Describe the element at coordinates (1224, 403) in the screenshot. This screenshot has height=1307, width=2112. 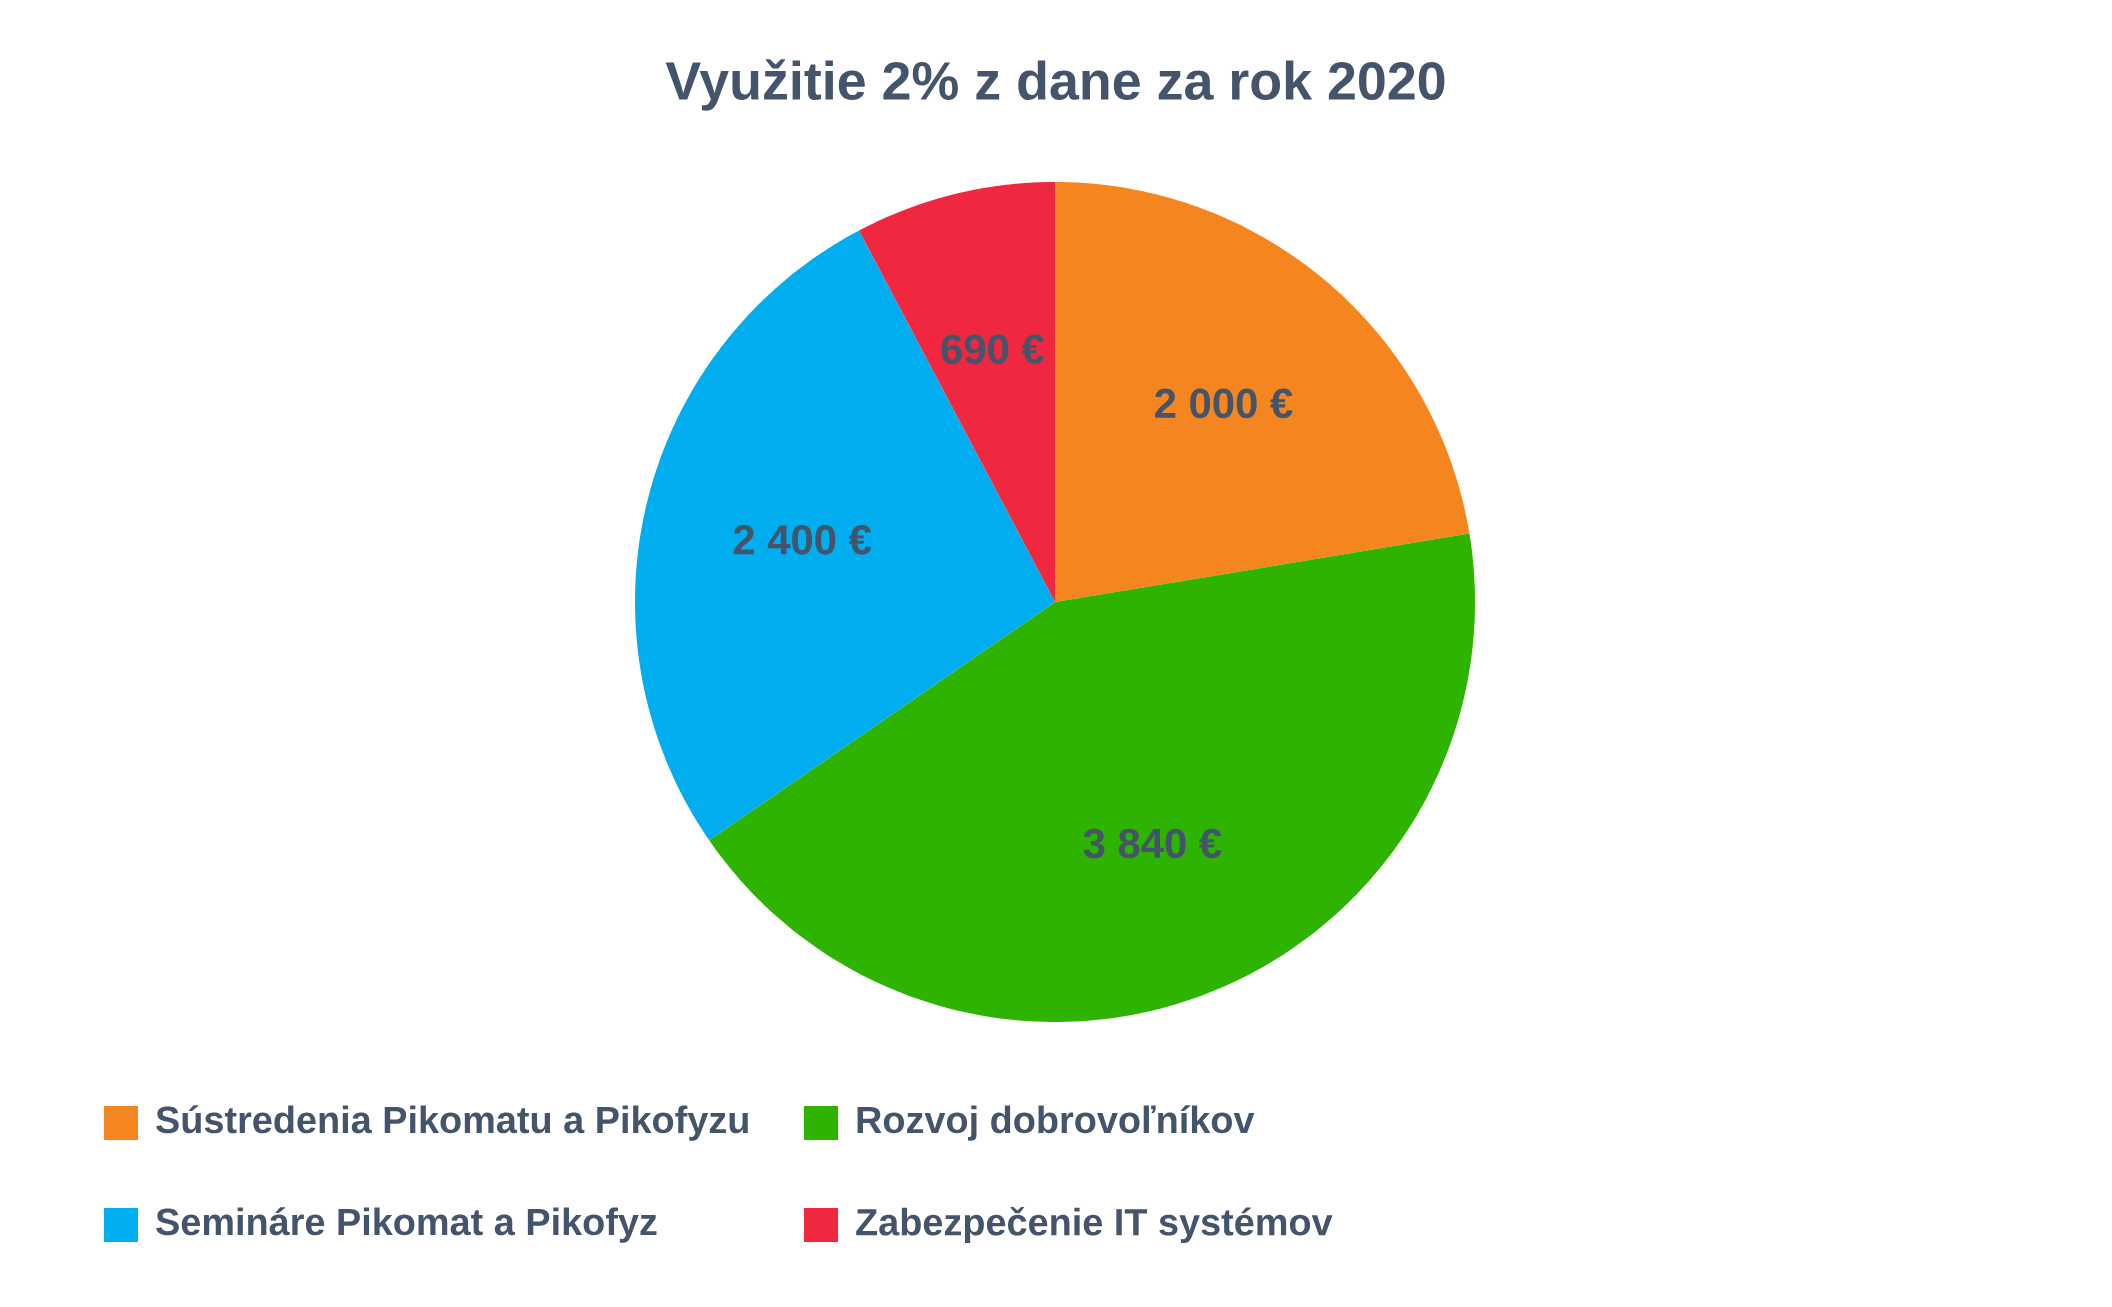
I see `data-label: 2 000 €` at that location.